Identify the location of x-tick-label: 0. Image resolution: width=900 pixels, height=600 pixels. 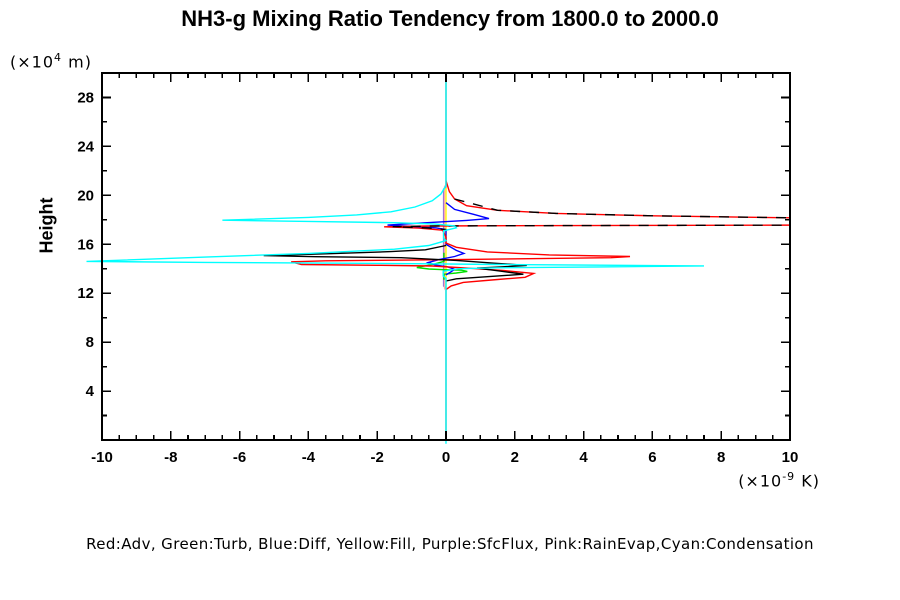
(446, 457).